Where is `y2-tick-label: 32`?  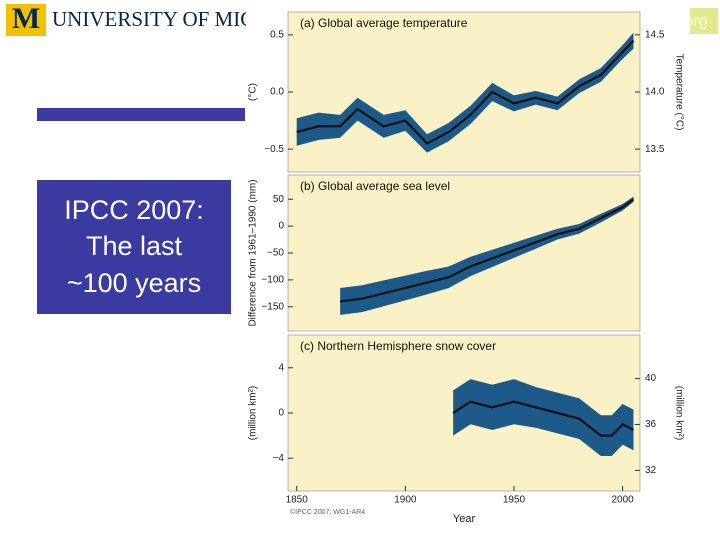
y2-tick-label: 32 is located at coordinates (651, 470).